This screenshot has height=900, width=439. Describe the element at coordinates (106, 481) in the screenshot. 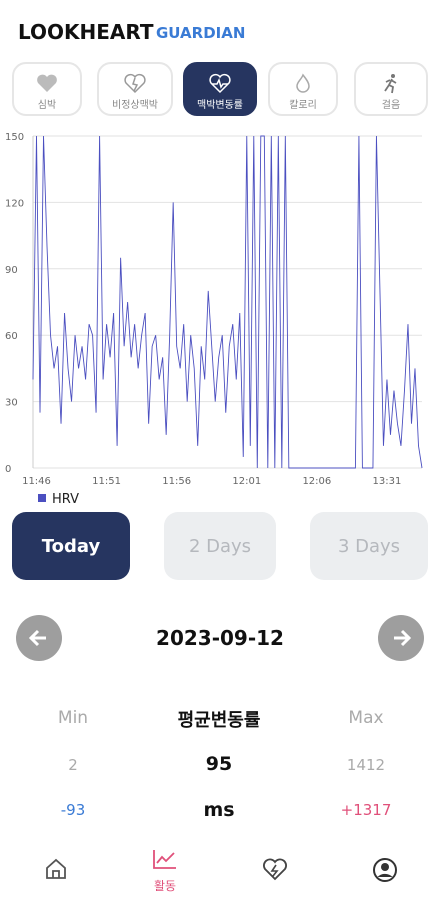

I see `x-tick-label: 11:51` at that location.